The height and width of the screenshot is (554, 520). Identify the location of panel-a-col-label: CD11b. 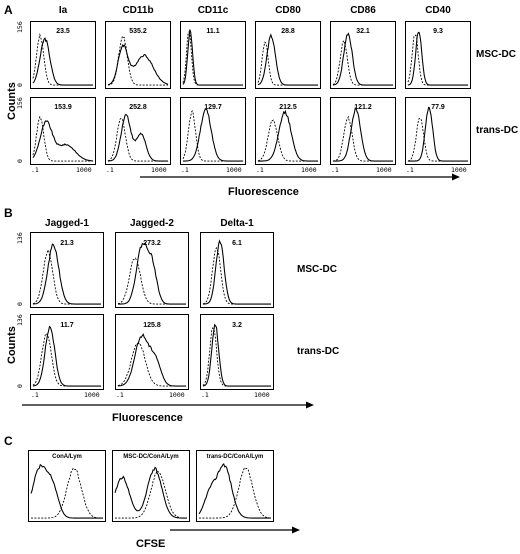
(138, 10).